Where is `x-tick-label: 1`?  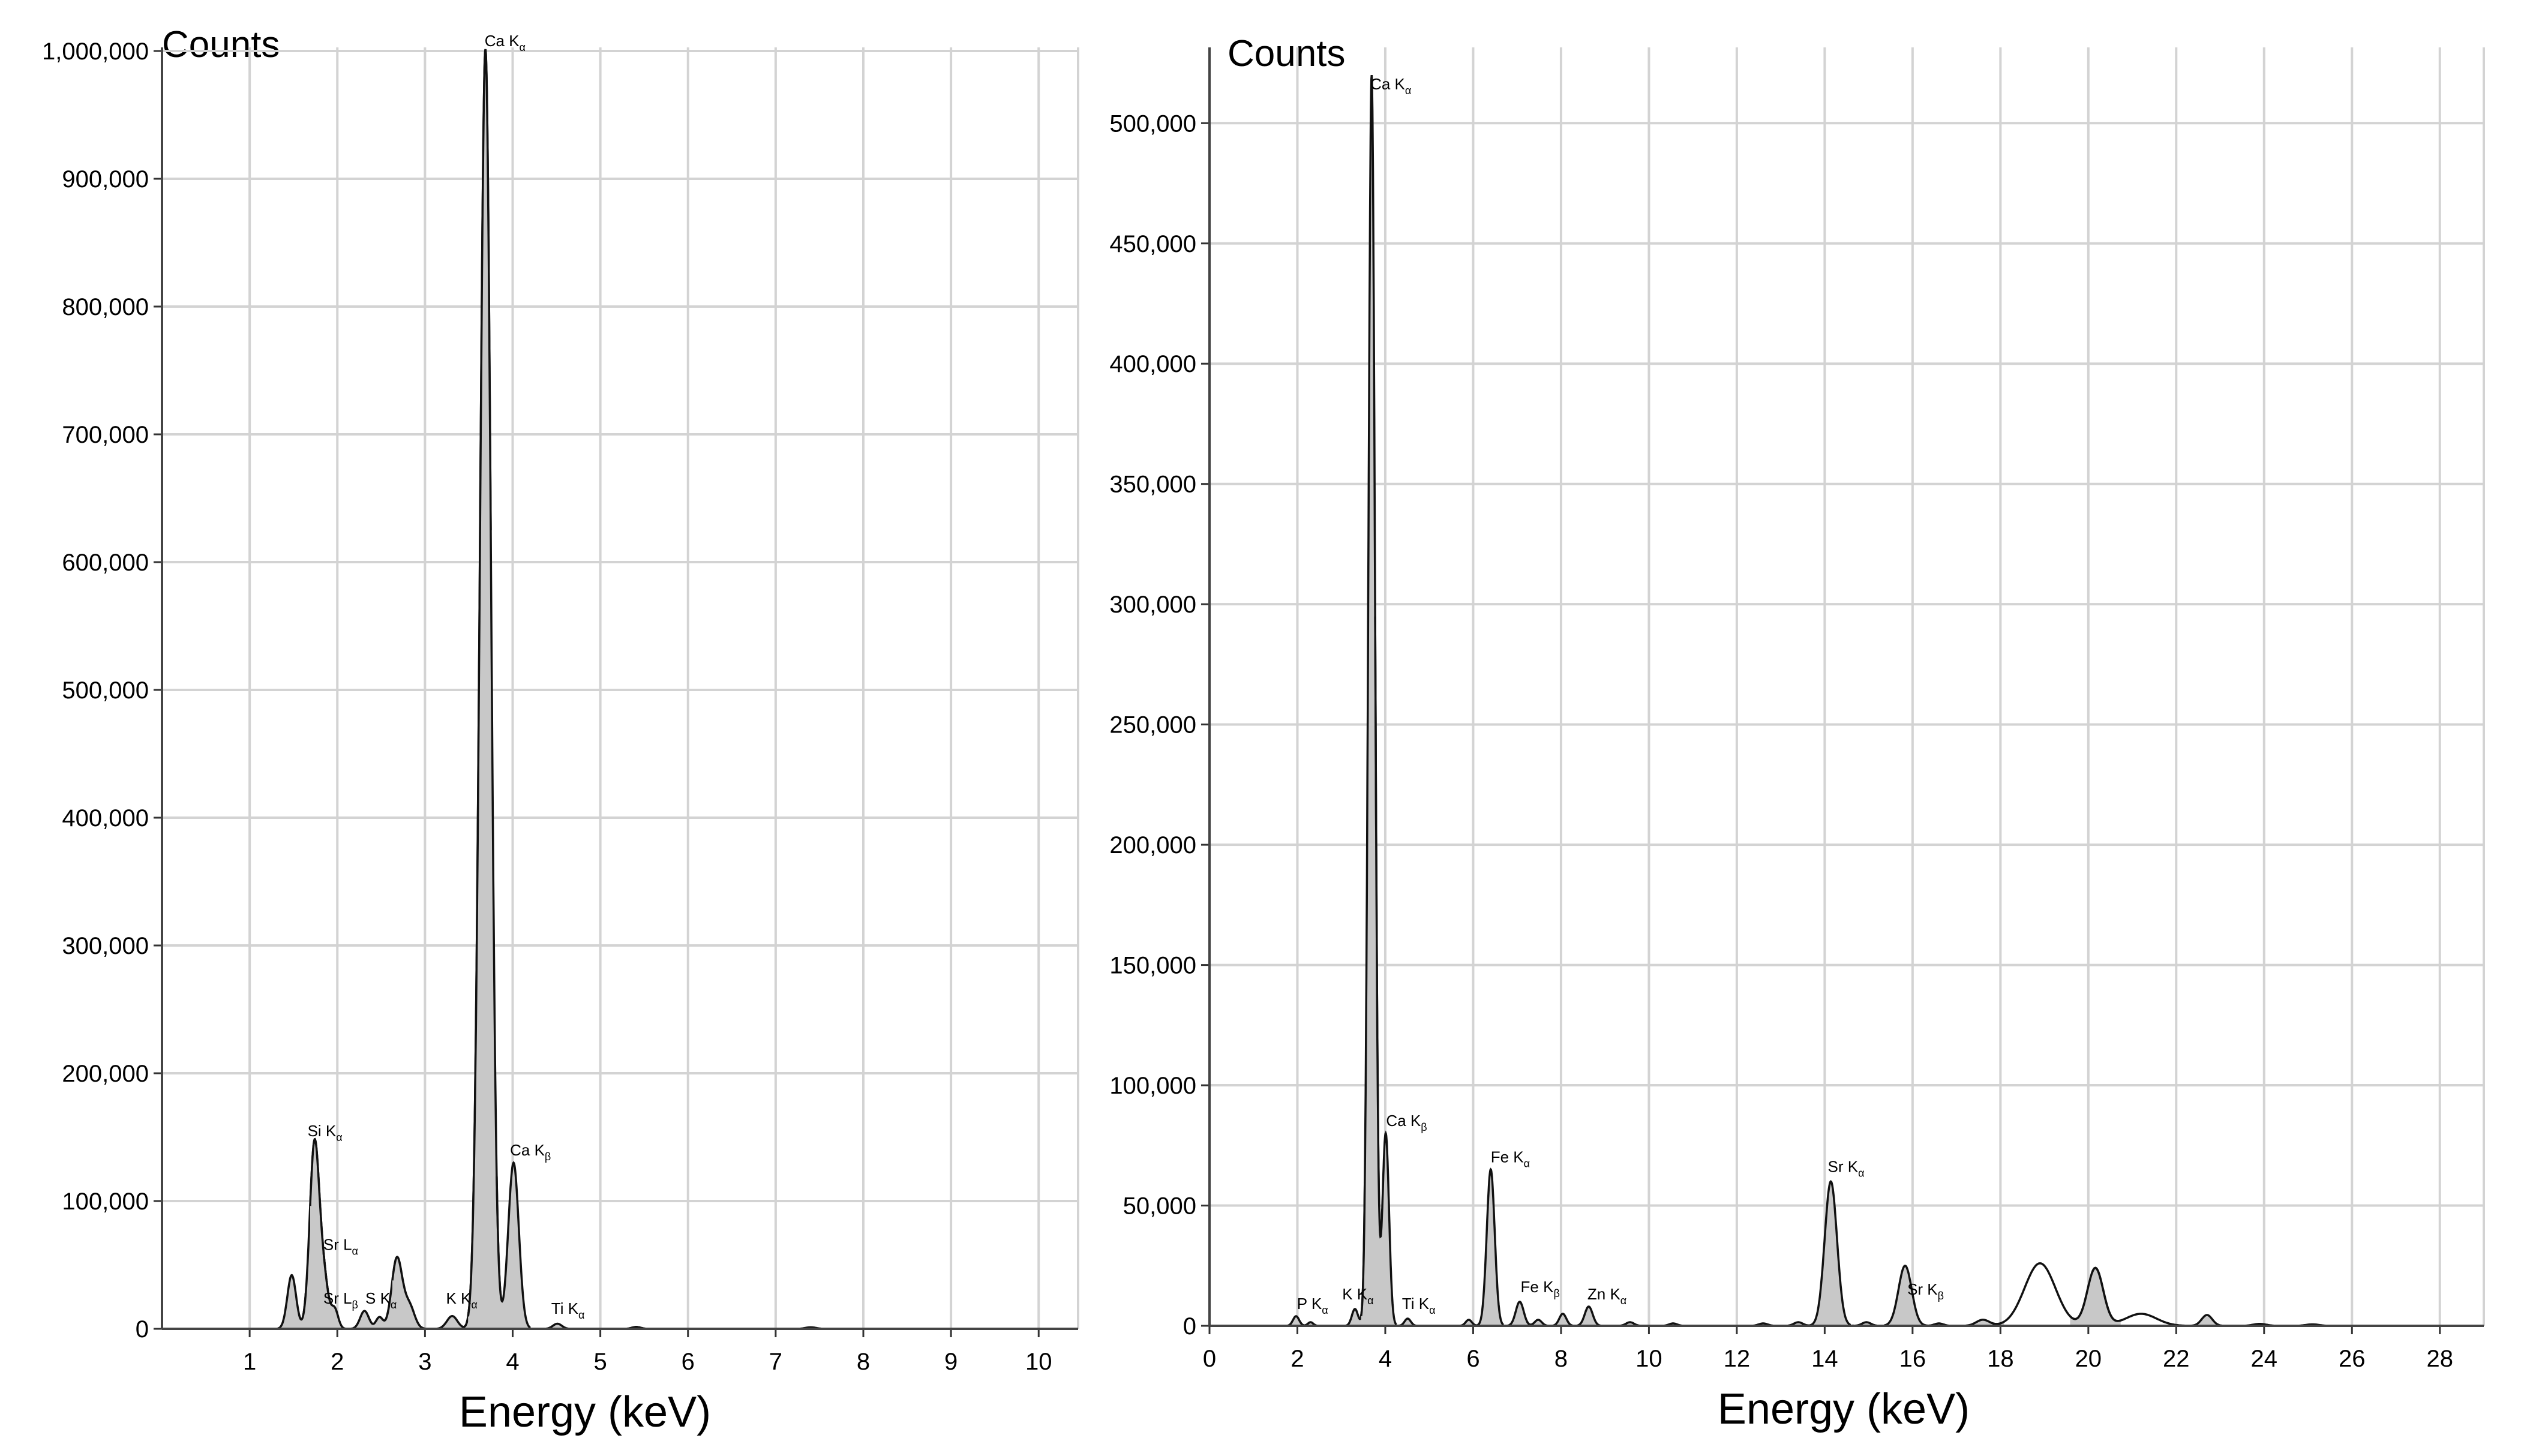
x-tick-label: 1 is located at coordinates (249, 1362).